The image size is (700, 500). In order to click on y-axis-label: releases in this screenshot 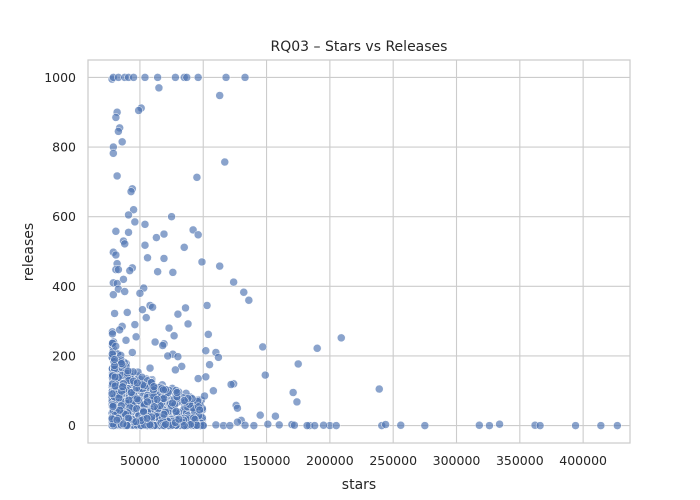, I will do `click(29, 252)`.